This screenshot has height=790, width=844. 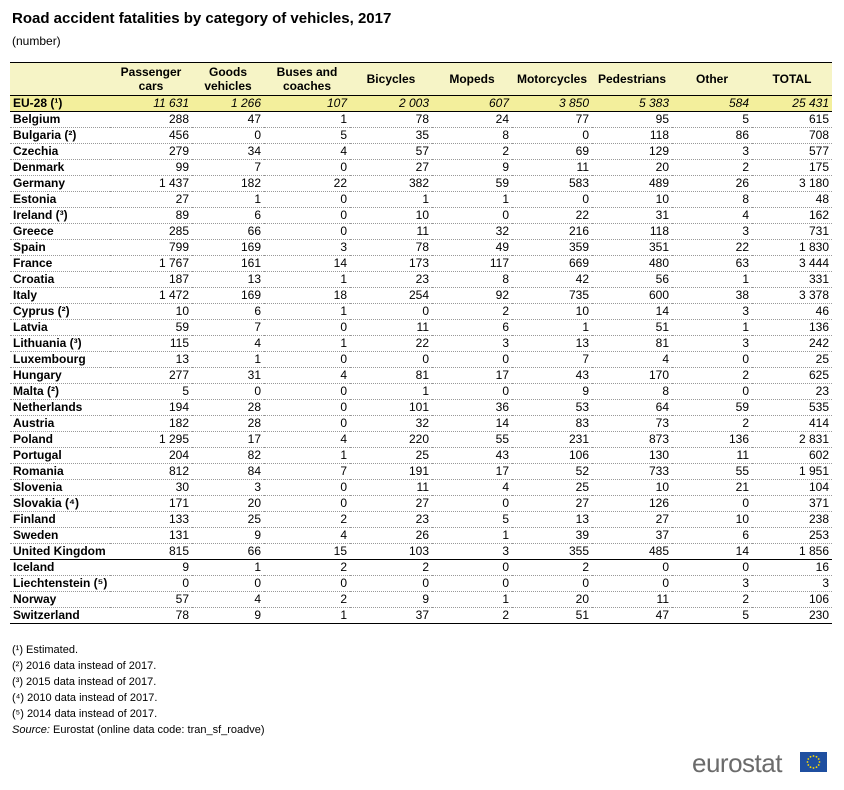 I want to click on cell: 733, so click(x=632, y=471).